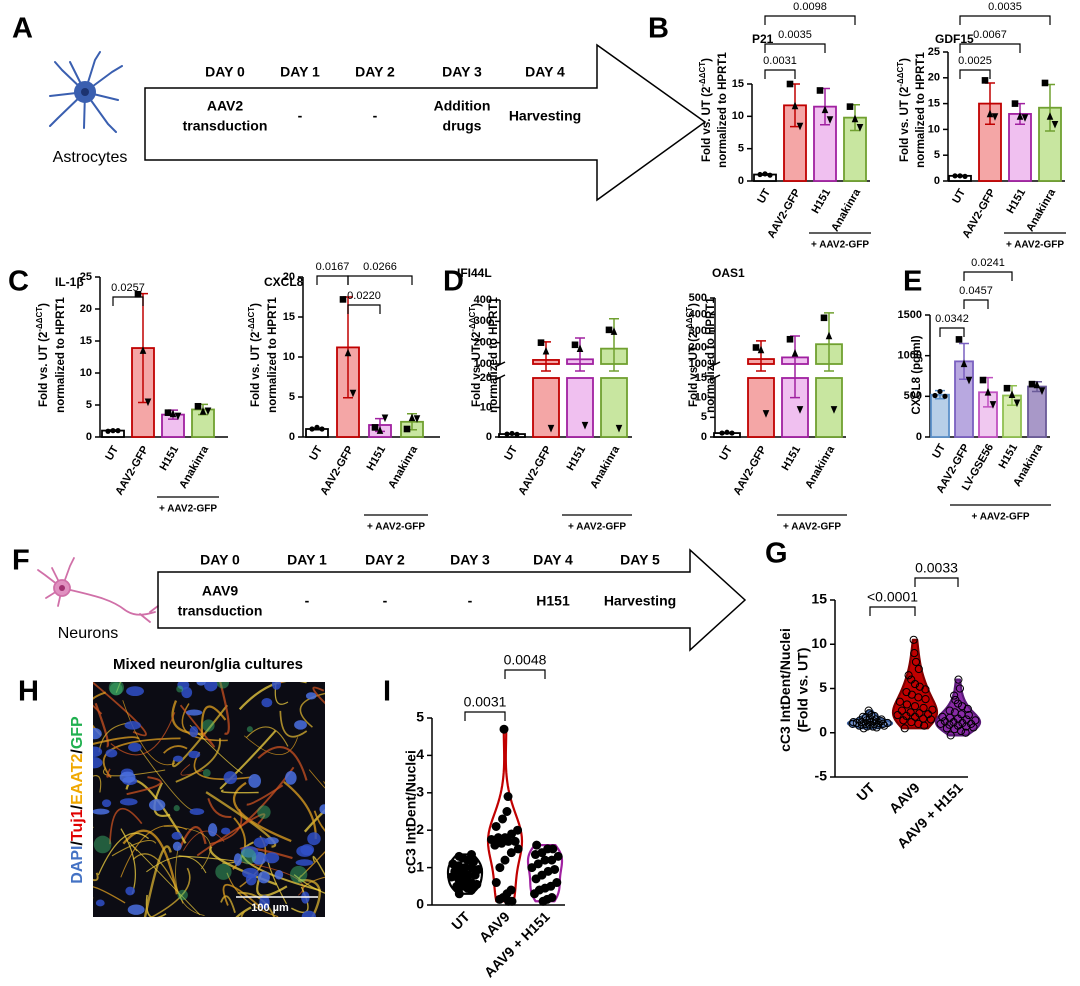 The height and width of the screenshot is (986, 1080). What do you see at coordinates (209, 799) in the screenshot?
I see `micrograph: 100 µm` at bounding box center [209, 799].